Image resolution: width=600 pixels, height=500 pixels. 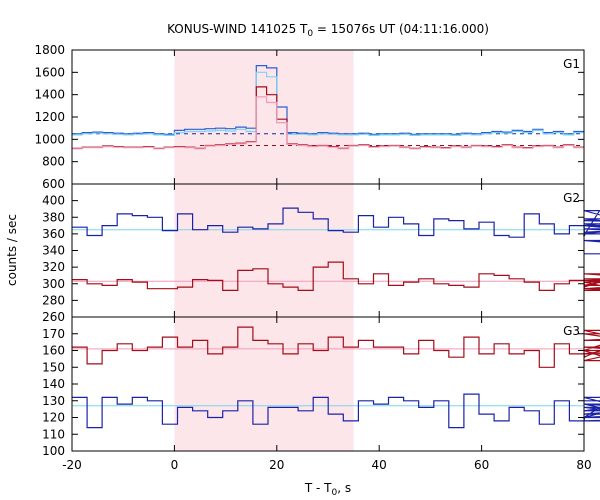 What do you see at coordinates (53, 217) in the screenshot?
I see `ytick-label: 380` at bounding box center [53, 217].